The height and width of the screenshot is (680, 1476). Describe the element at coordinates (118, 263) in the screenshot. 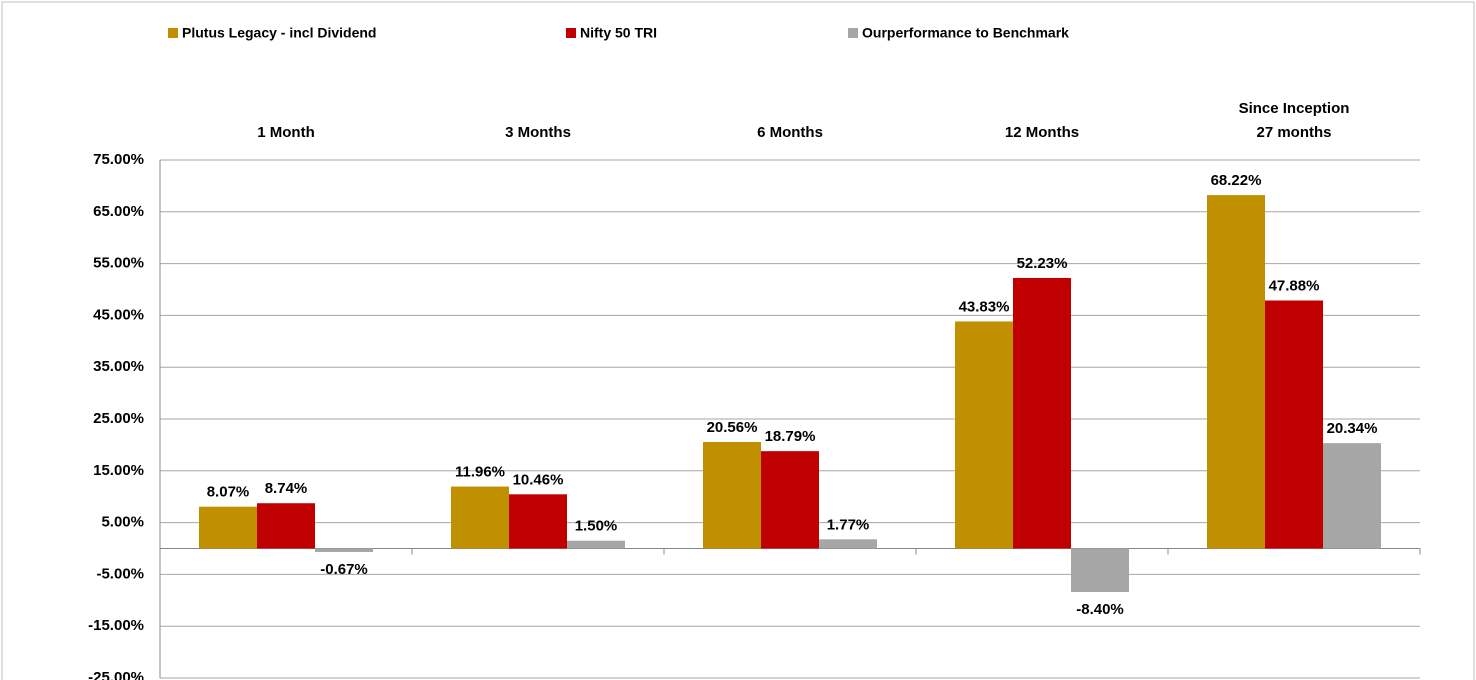

I see `y-tick-label: 55.00%` at that location.